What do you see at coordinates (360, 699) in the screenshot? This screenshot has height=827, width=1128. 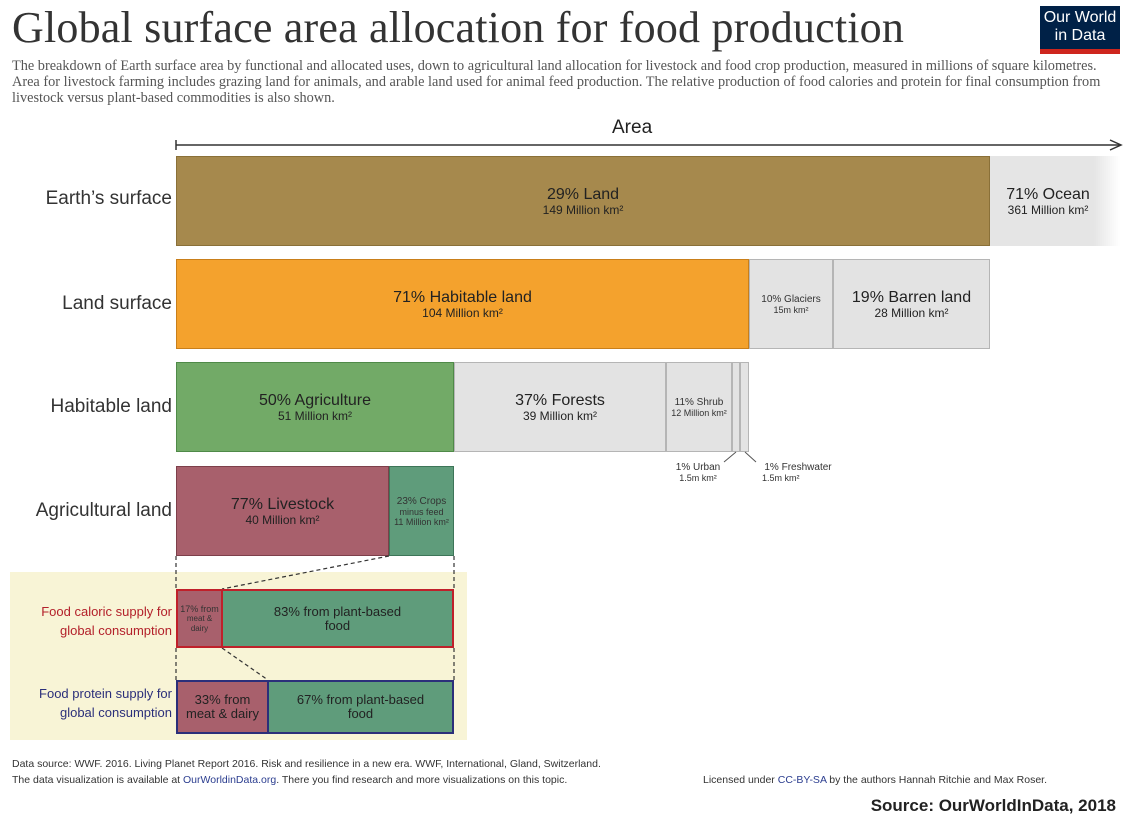 I see `protein-plant-label-1: 67% from plant-based` at bounding box center [360, 699].